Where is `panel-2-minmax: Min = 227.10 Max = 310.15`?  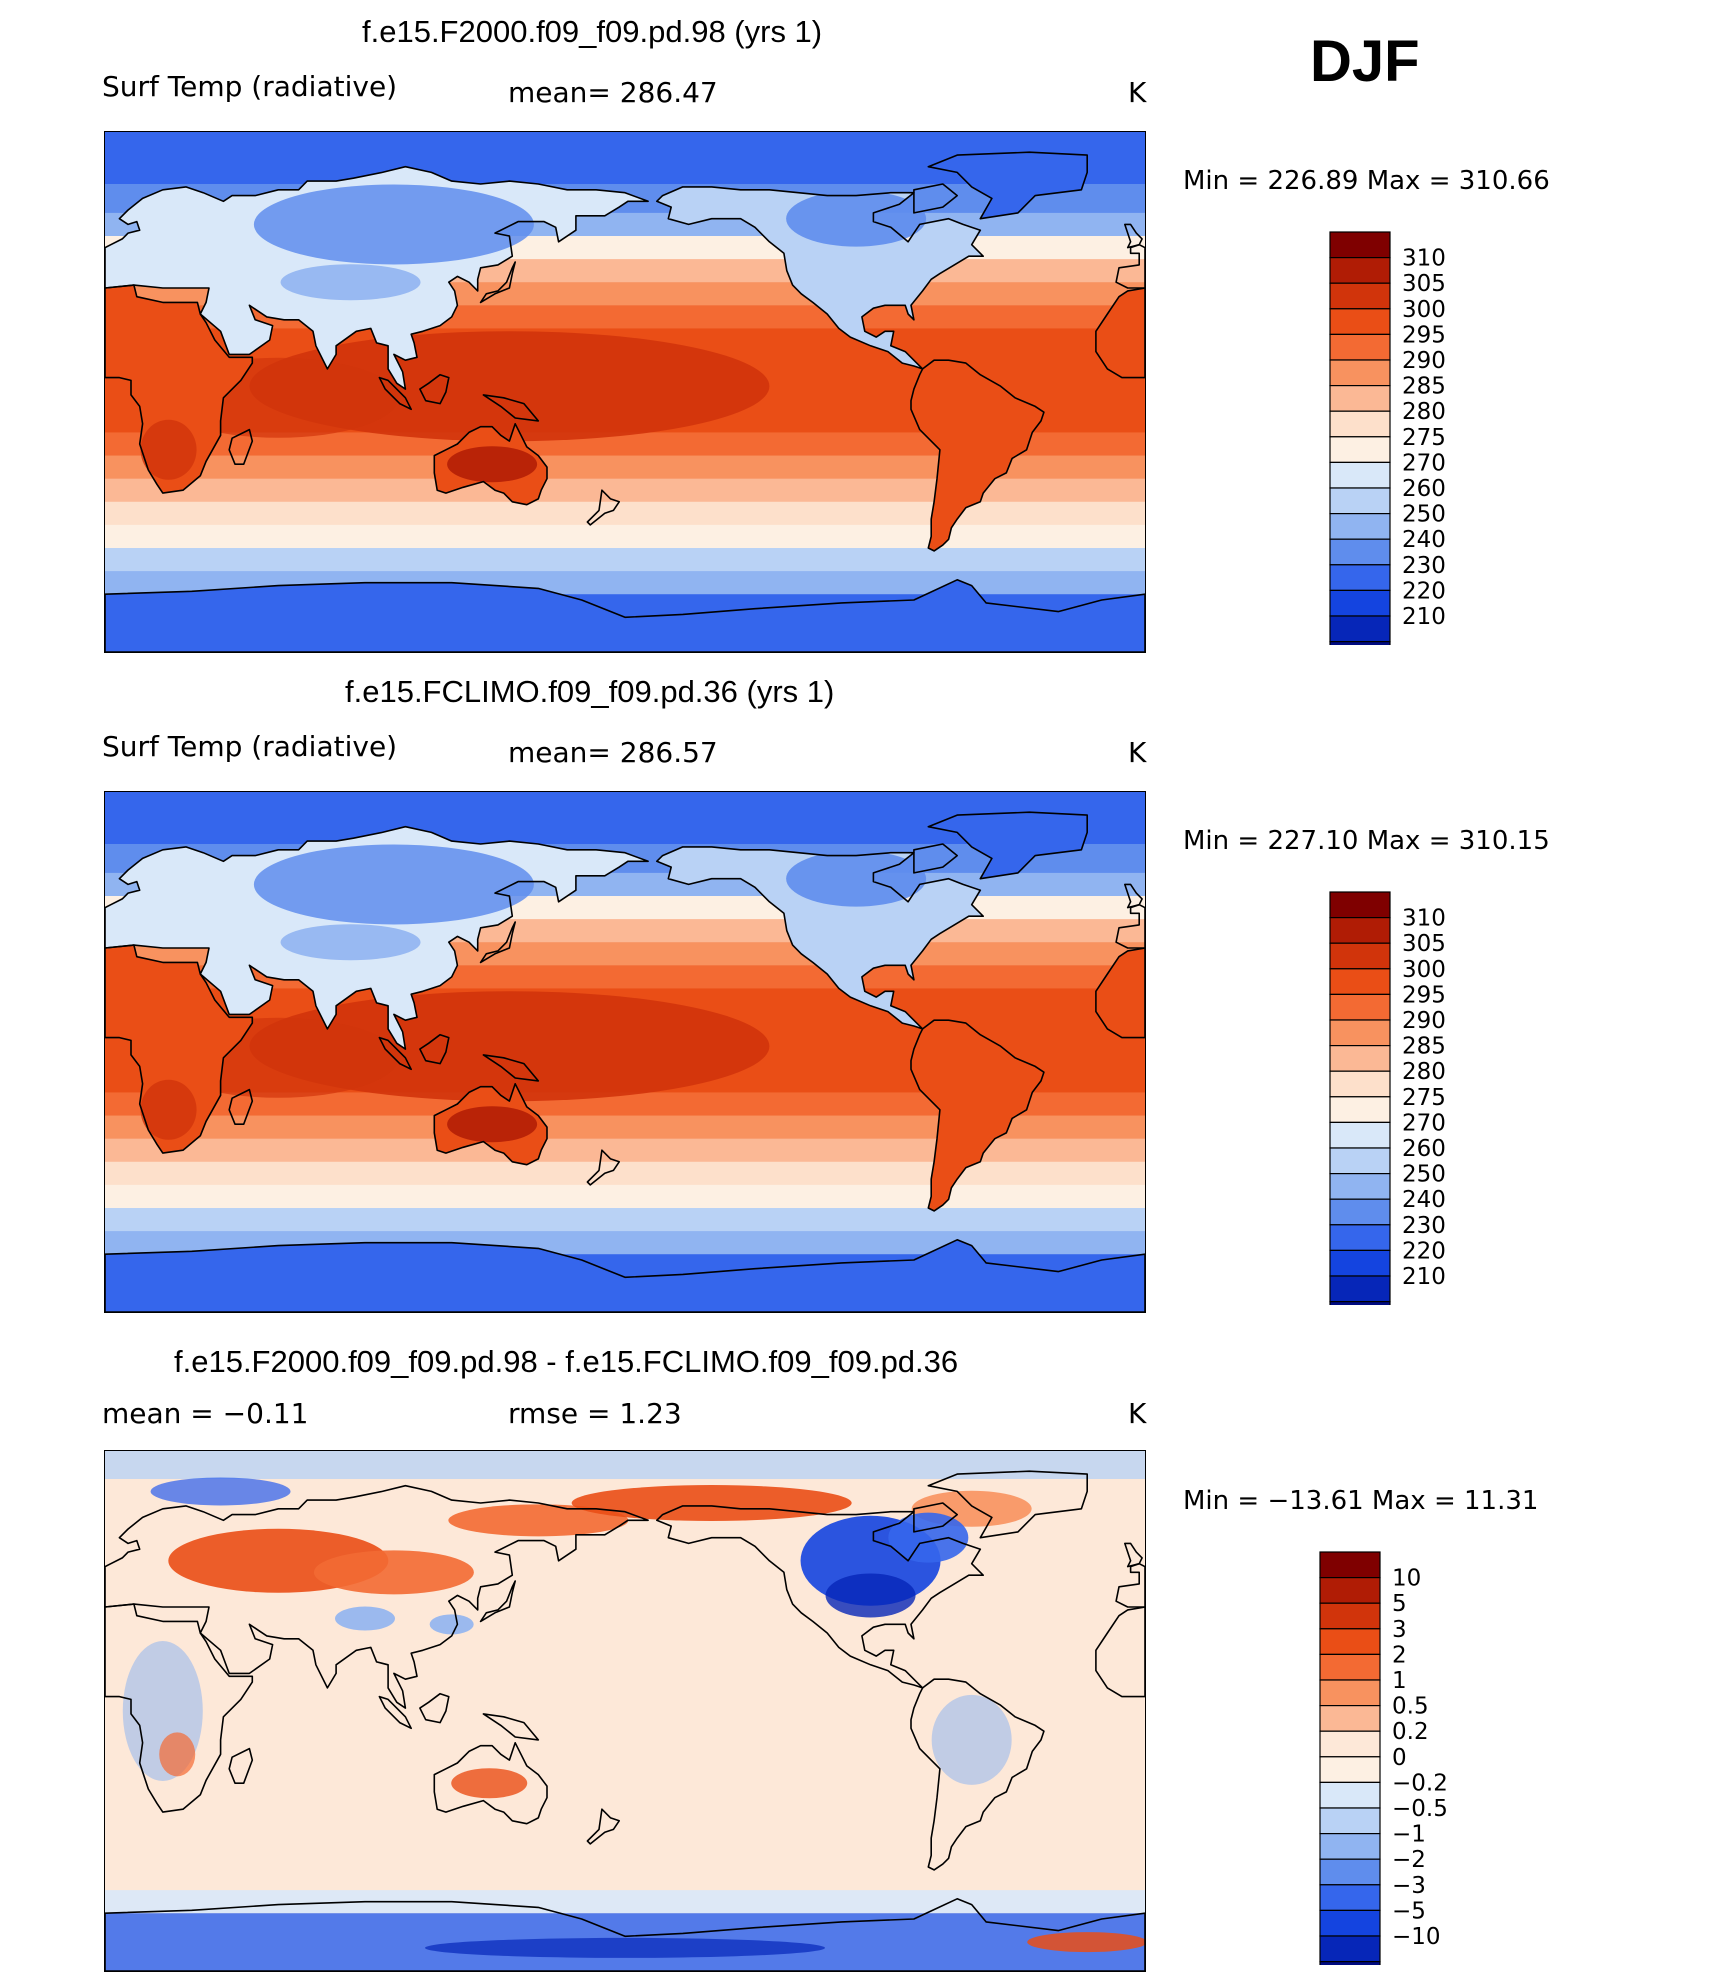 panel-2-minmax: Min = 227.10 Max = 310.15 is located at coordinates (1366, 841).